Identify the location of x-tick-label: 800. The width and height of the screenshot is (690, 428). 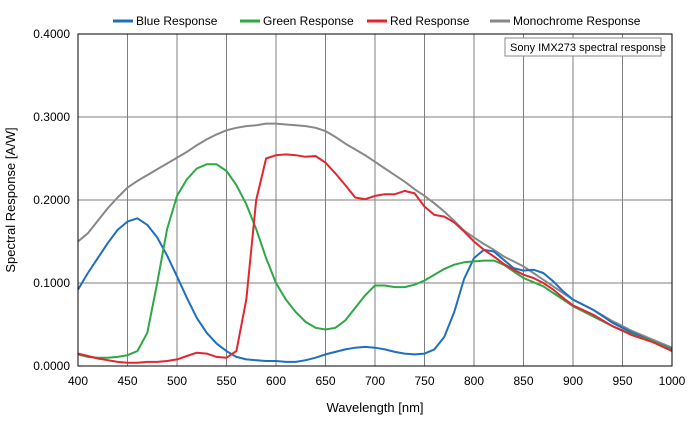
(474, 381).